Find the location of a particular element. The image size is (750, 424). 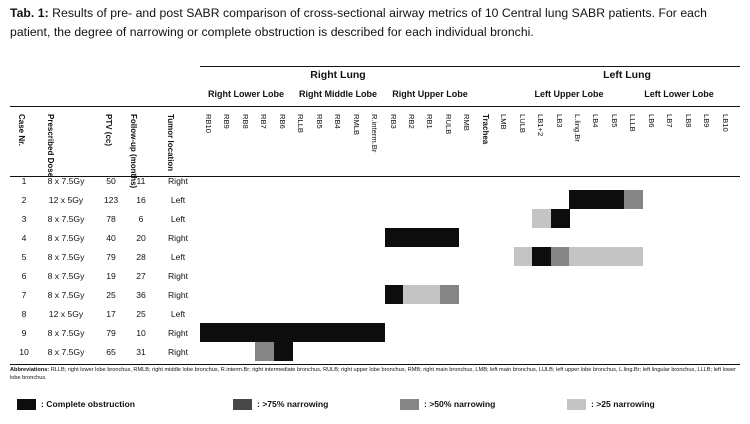

row-9-location: Right is located at coordinates (178, 333).